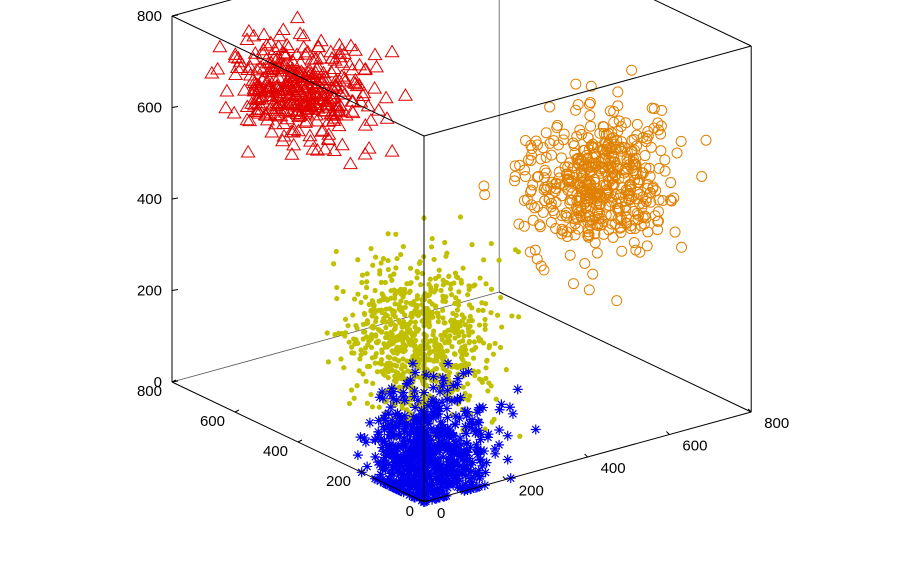 Image resolution: width=900 pixels, height=580 pixels. Describe the element at coordinates (175, 15) in the screenshot. I see `z-tick-mark` at that location.